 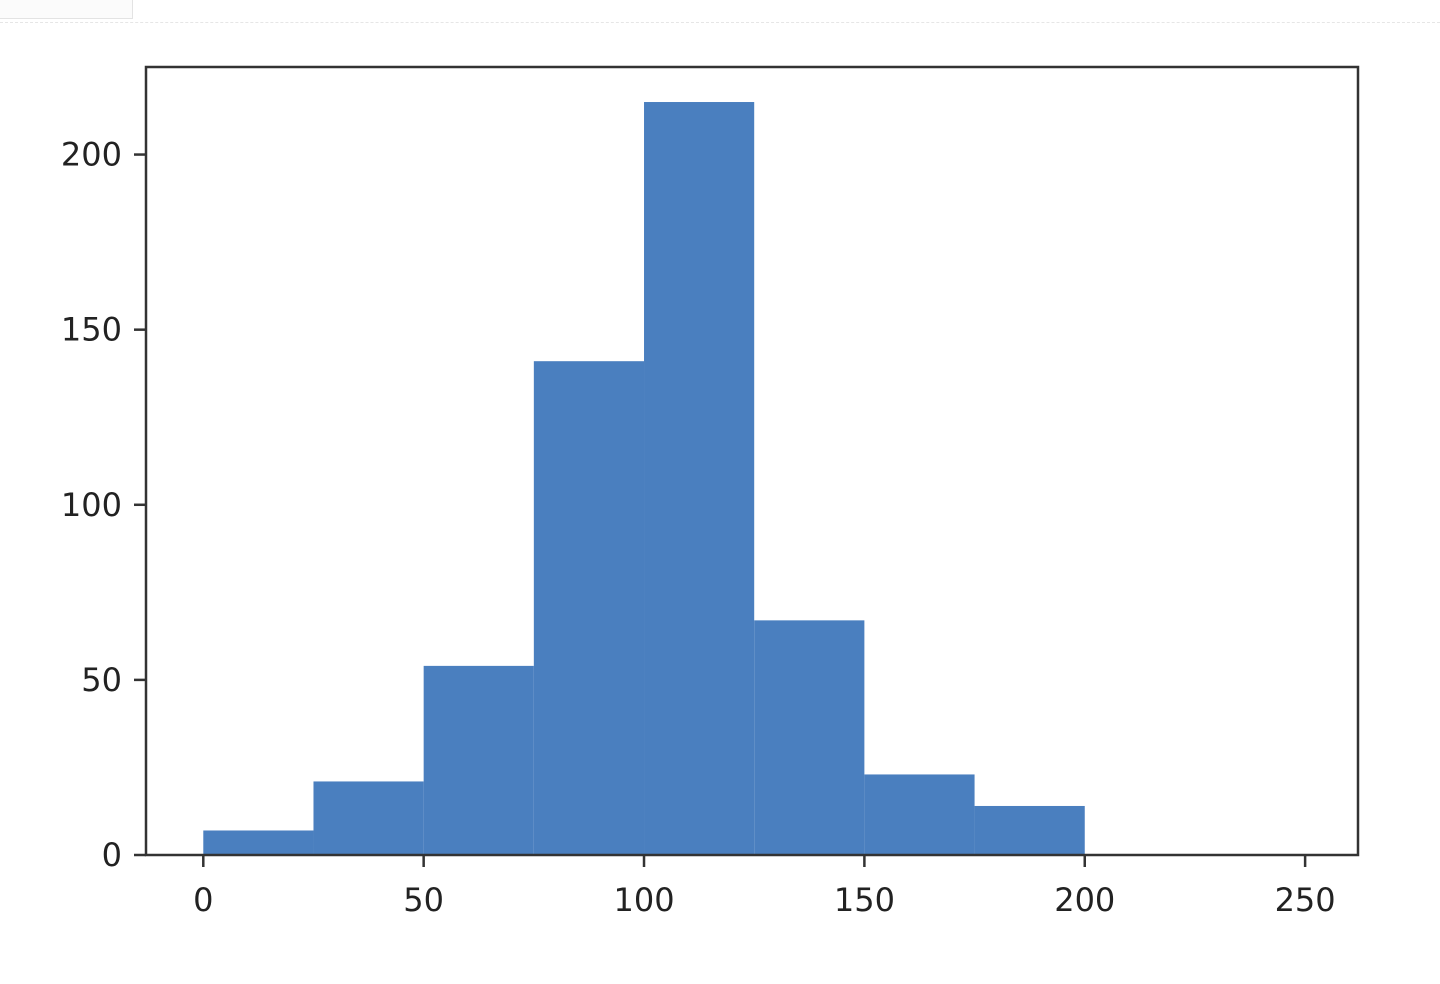 What do you see at coordinates (864, 900) in the screenshot?
I see `x-tick-label-3: 150` at bounding box center [864, 900].